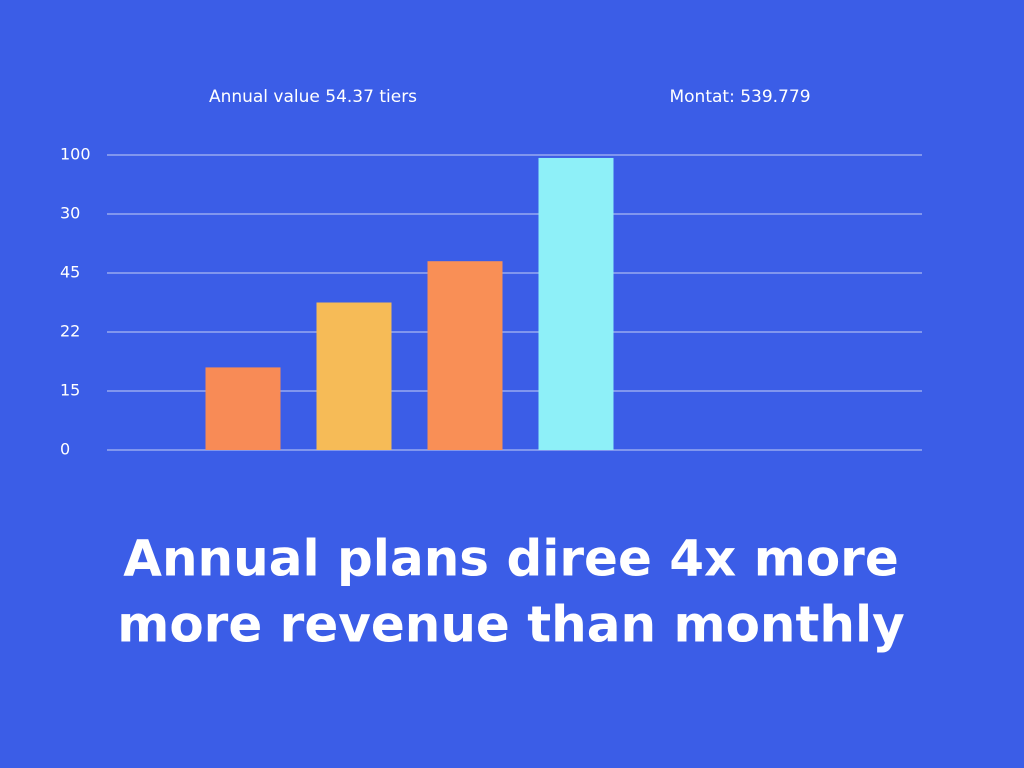 This screenshot has width=1024, height=768. I want to click on headline-line: Annual plans diree 4x more, so click(511, 559).